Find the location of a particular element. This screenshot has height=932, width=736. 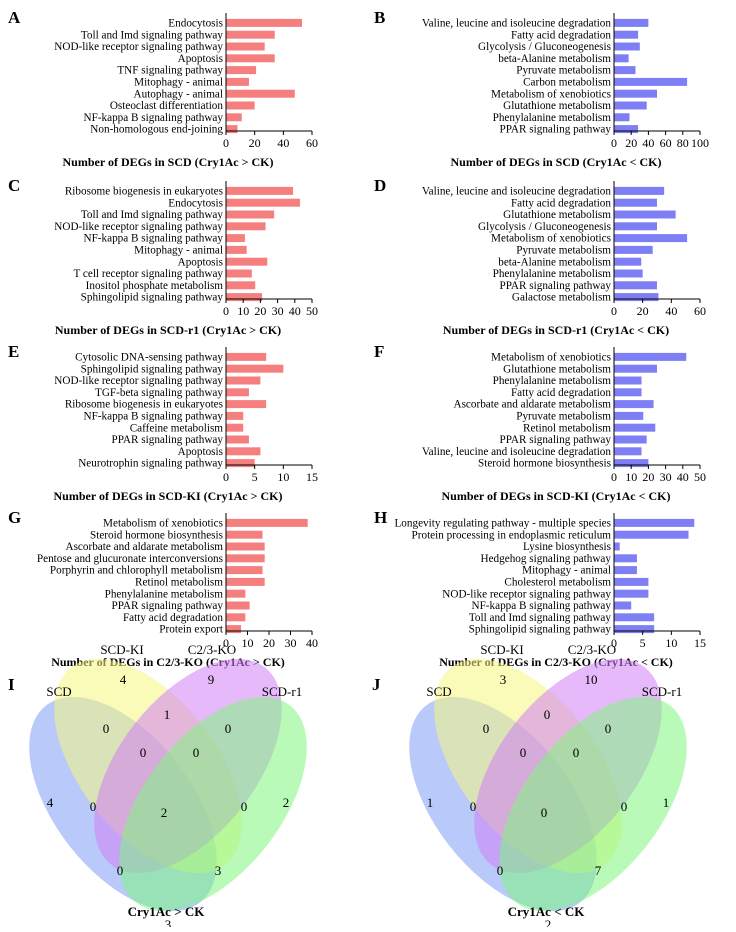

category-label: NF-kappa B signaling pathway is located at coordinates (541, 606).